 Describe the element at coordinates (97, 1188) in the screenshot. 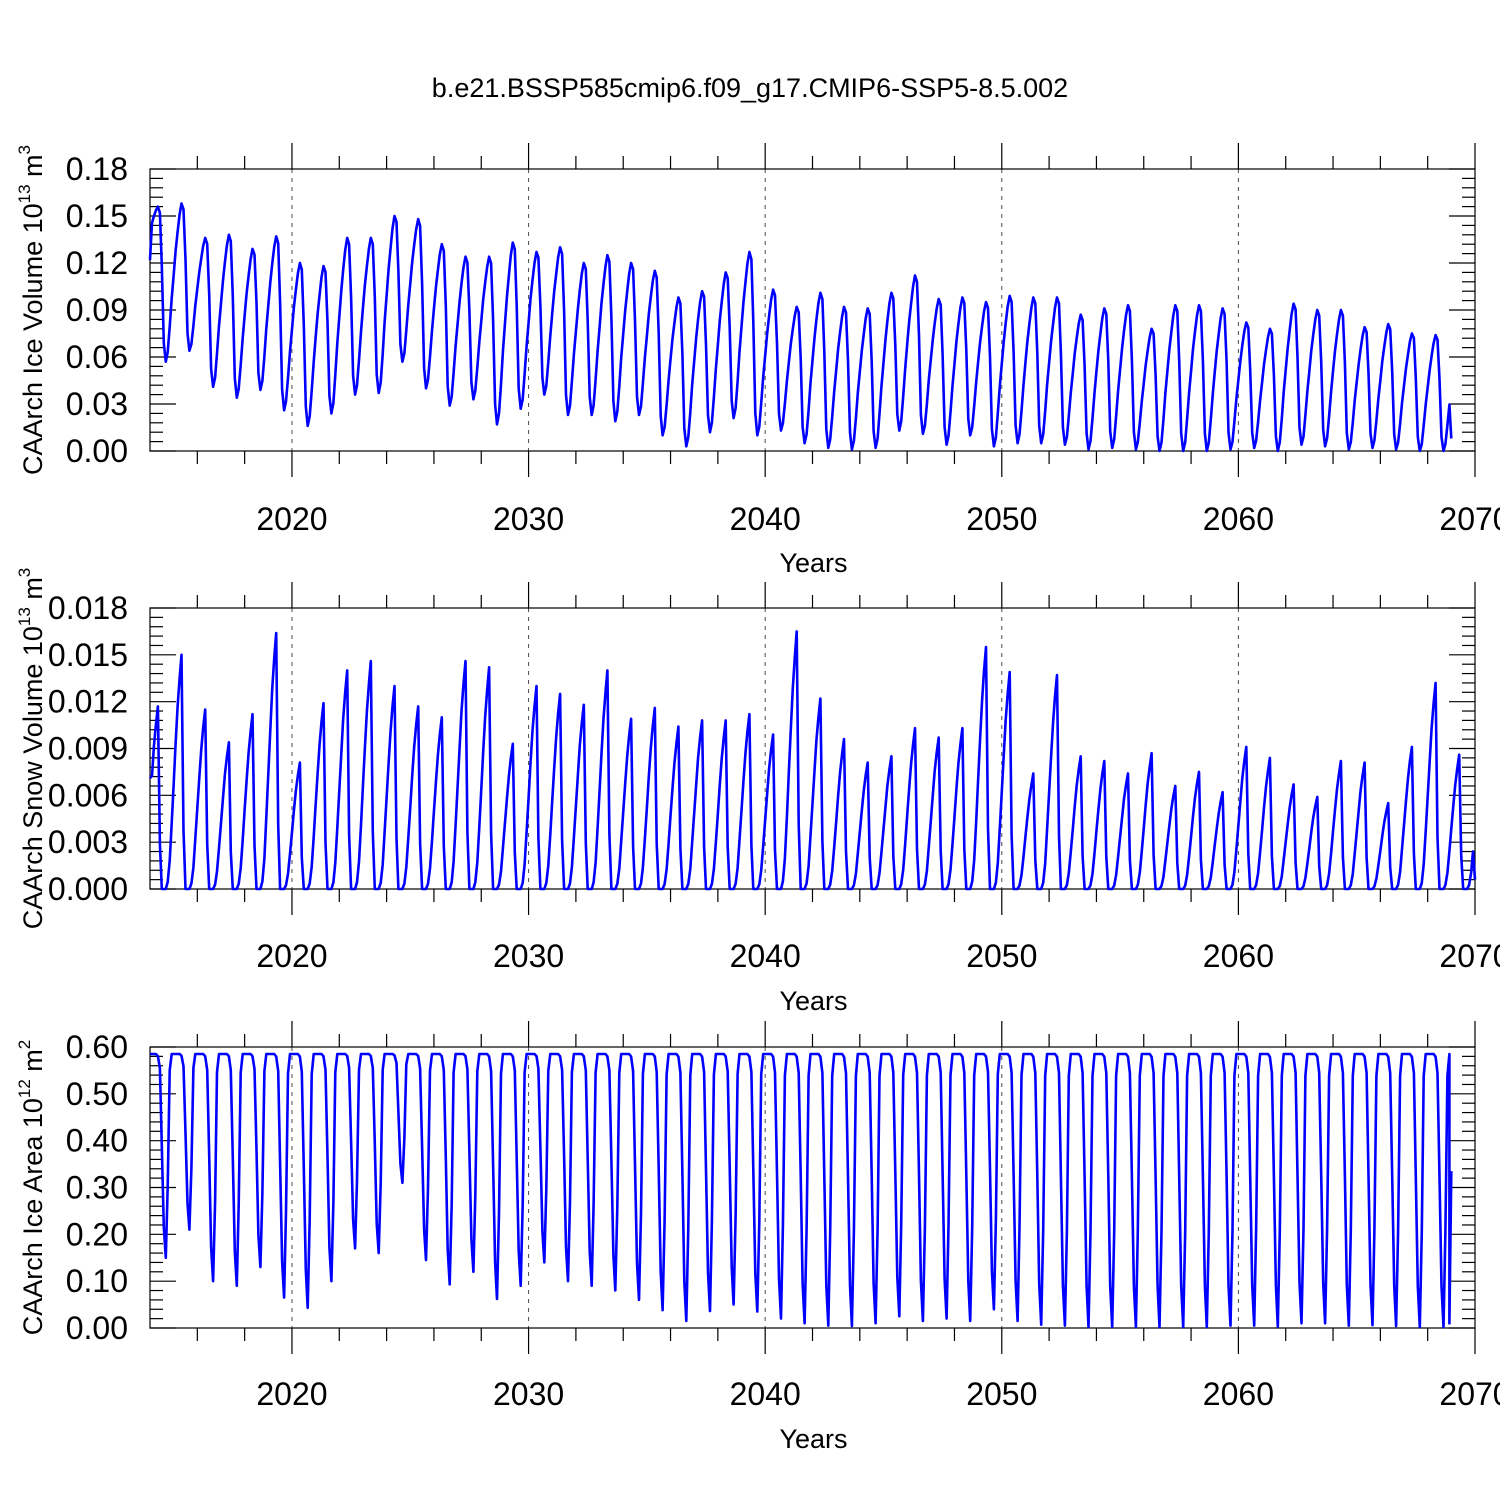

I see `y-tick-label: 0.30` at that location.